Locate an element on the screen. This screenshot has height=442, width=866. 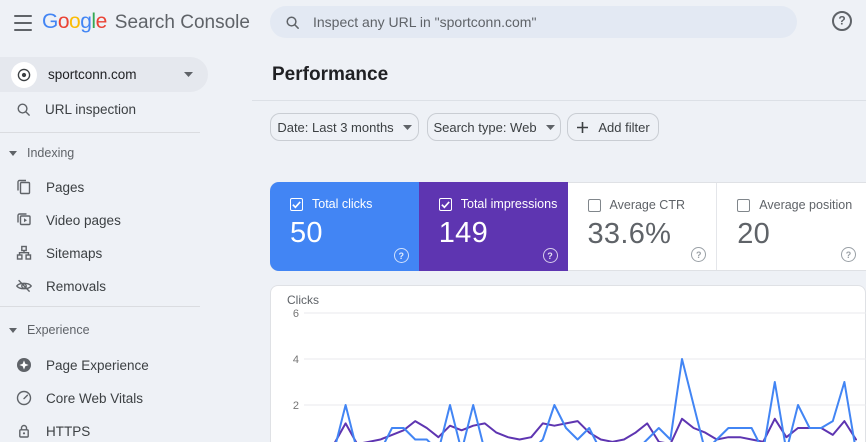
menu-icon is located at coordinates (23, 16).